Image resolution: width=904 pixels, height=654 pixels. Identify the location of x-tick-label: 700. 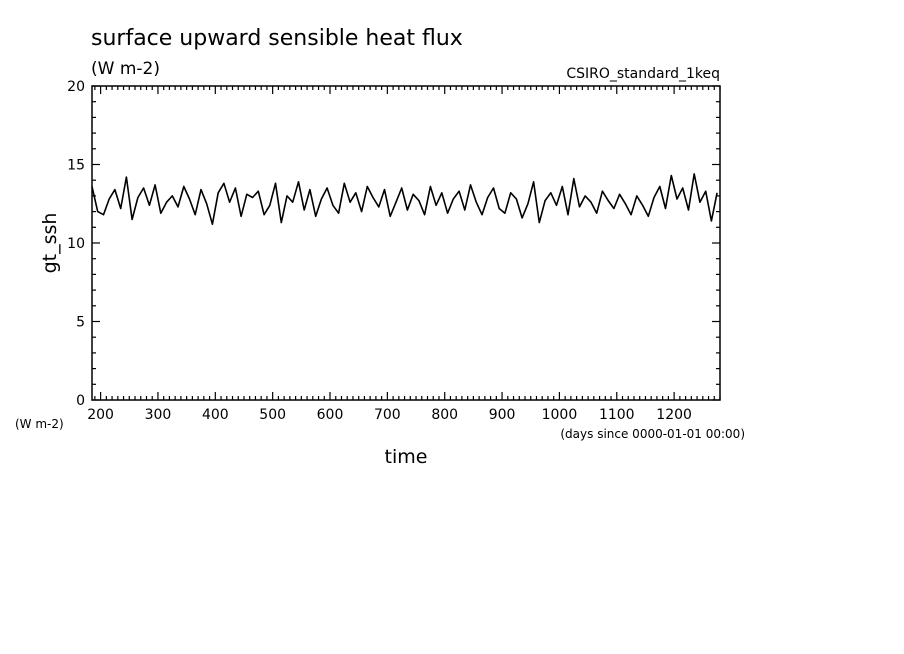
(387, 415).